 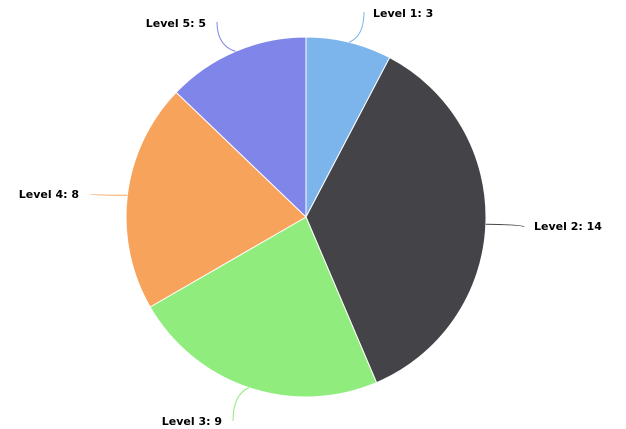 I want to click on data-label-level-2: Level 2: 14, so click(x=568, y=226).